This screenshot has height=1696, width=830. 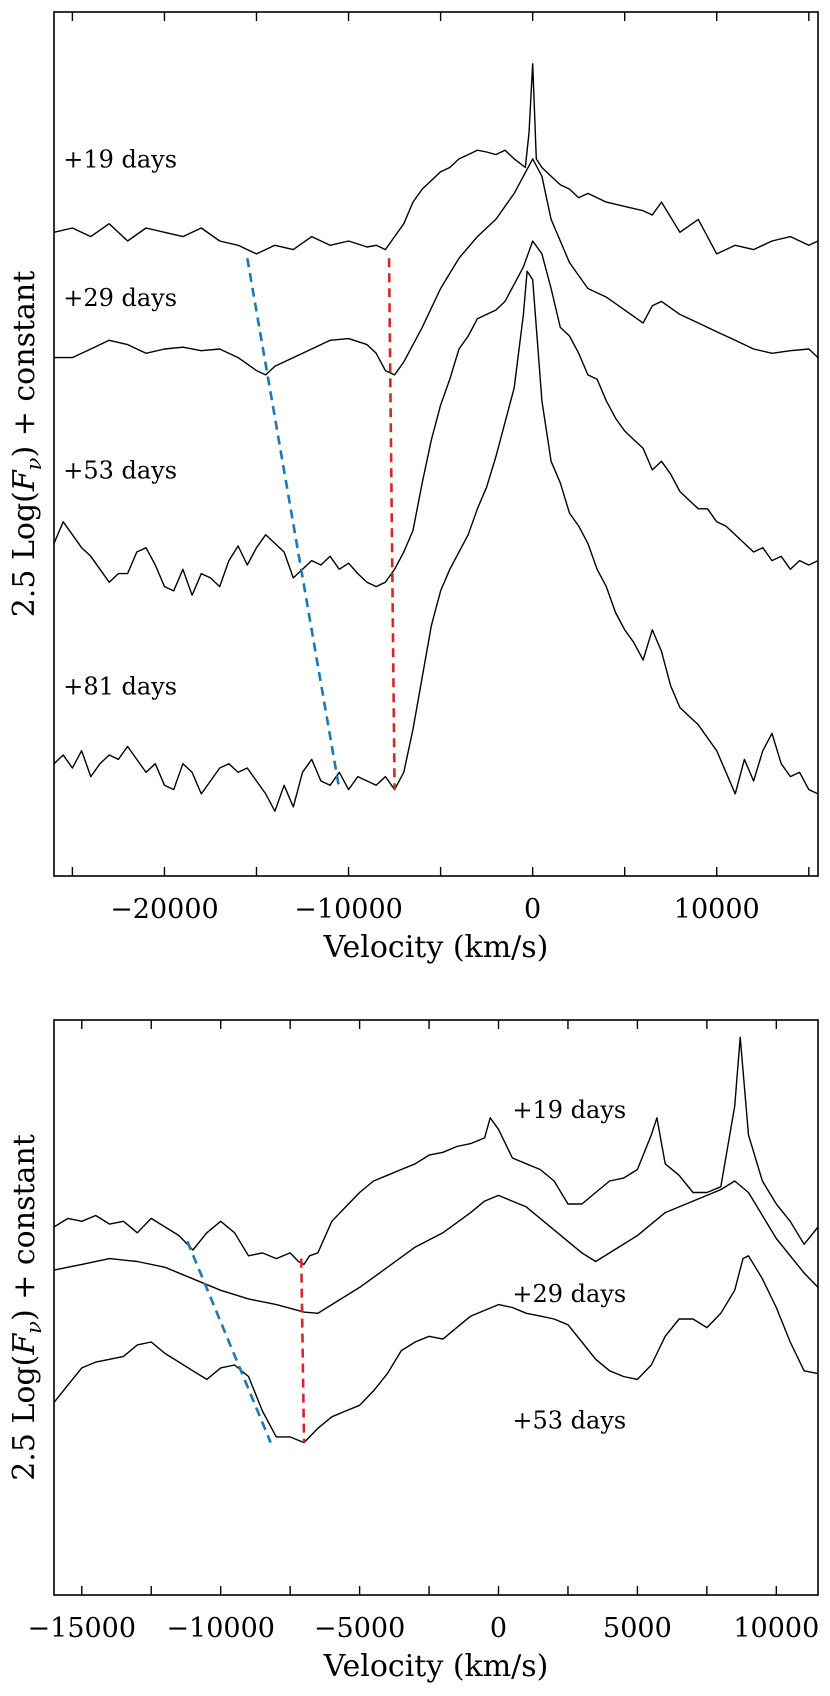 I want to click on x-tick-label: −20000, so click(x=164, y=909).